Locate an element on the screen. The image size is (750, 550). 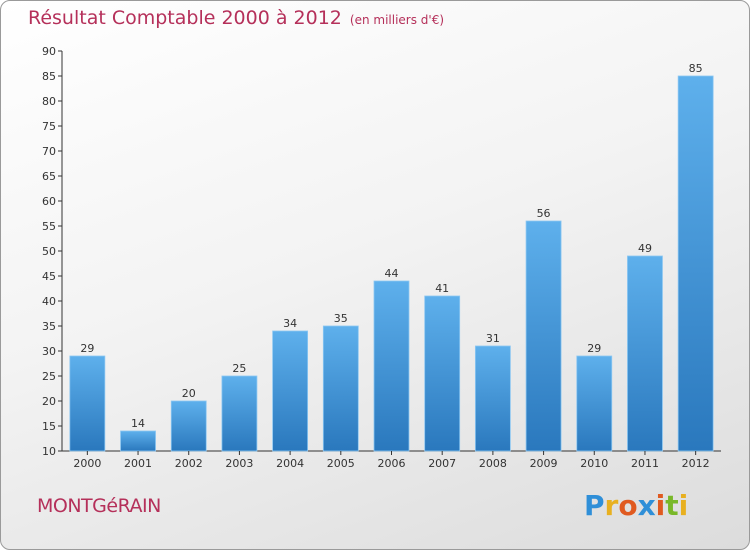
y-tick-label: 65 is located at coordinates (49, 176).